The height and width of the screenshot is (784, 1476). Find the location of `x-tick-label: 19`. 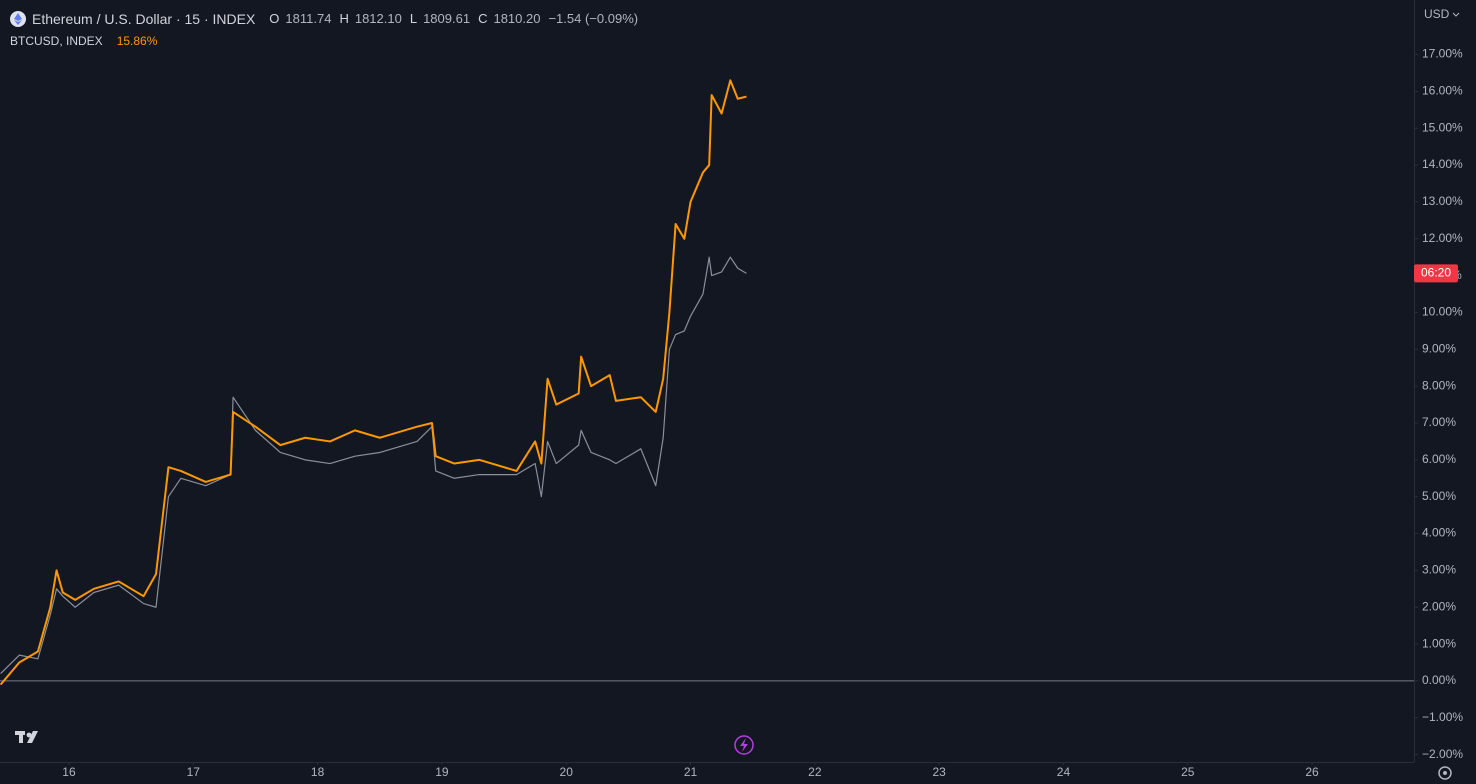

x-tick-label: 19 is located at coordinates (442, 772).